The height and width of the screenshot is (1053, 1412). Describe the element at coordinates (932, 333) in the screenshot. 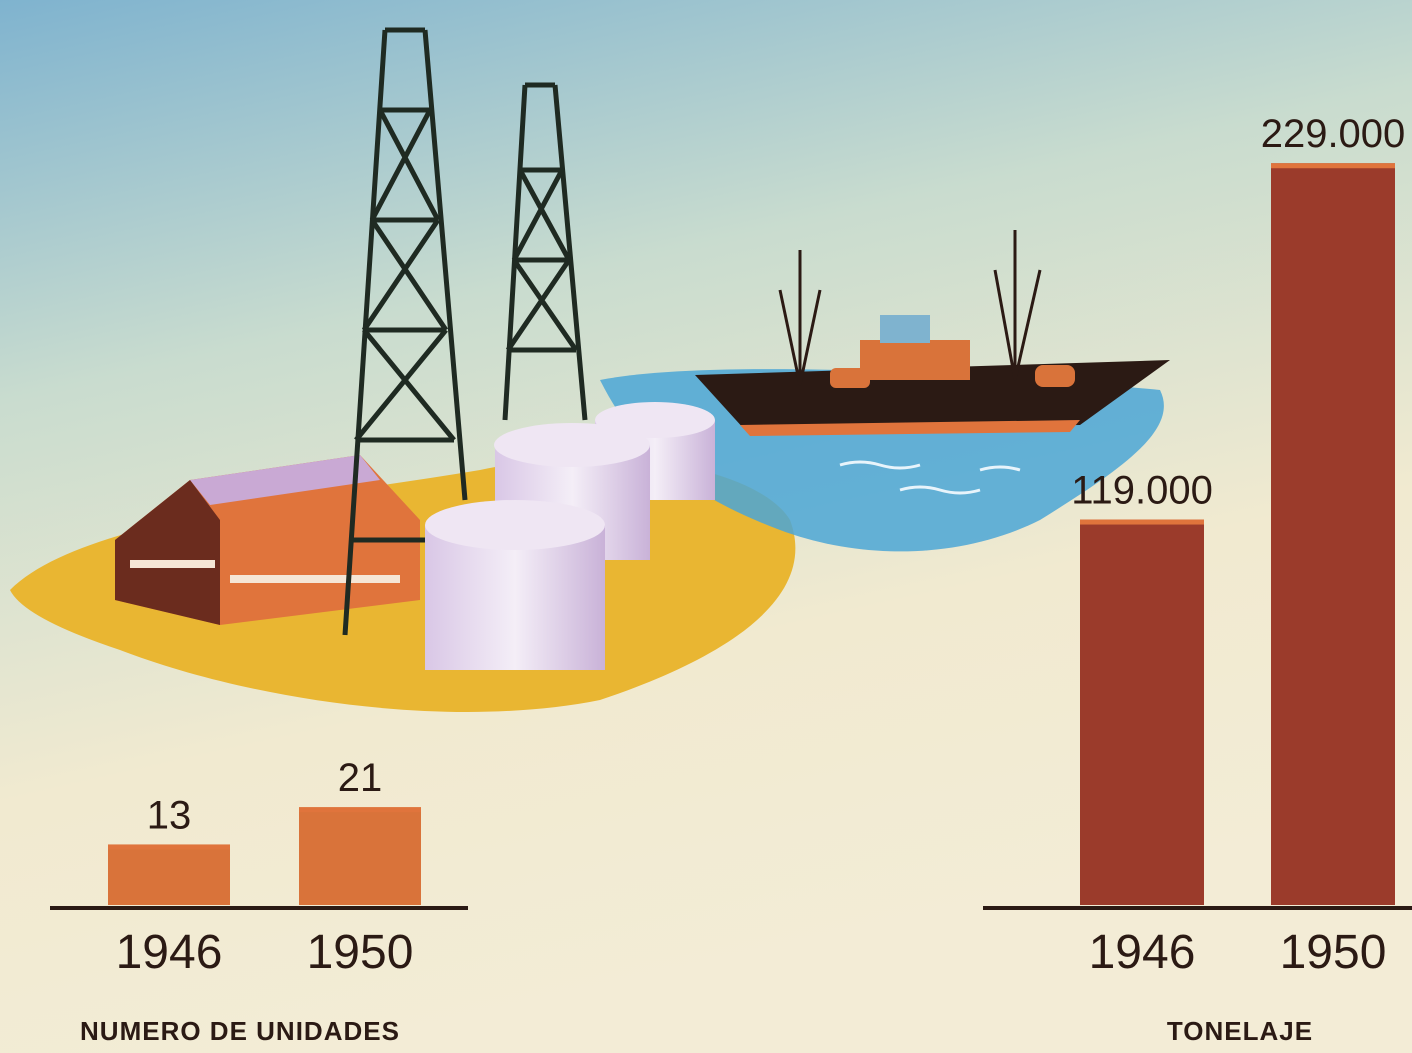

I see `ship` at that location.